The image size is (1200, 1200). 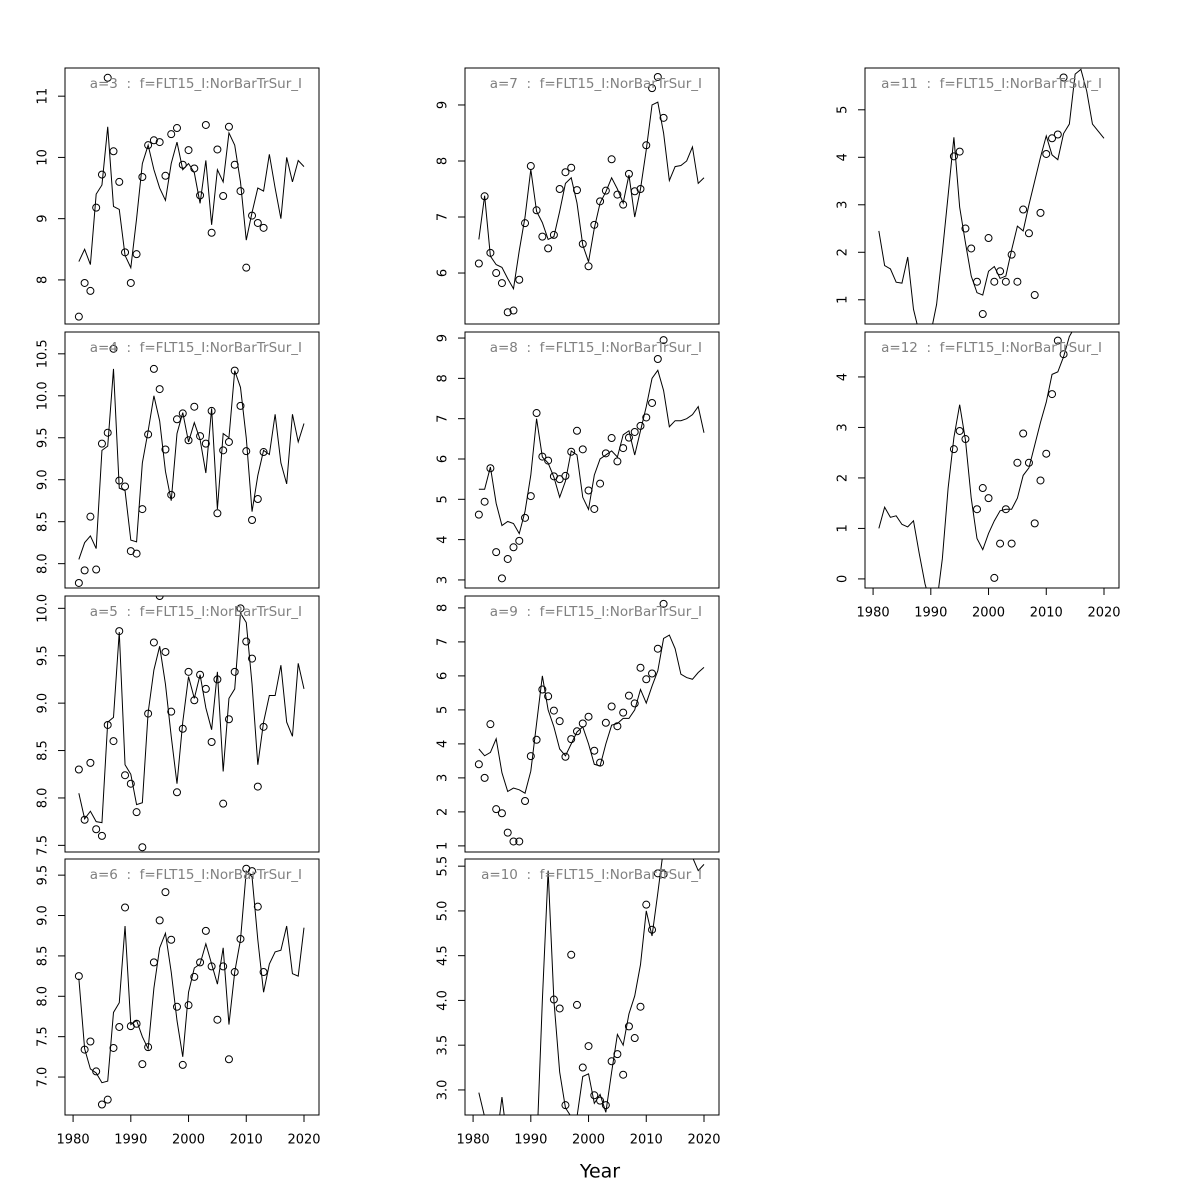 What do you see at coordinates (843, 205) in the screenshot?
I see `y-tick-label: 3` at bounding box center [843, 205].